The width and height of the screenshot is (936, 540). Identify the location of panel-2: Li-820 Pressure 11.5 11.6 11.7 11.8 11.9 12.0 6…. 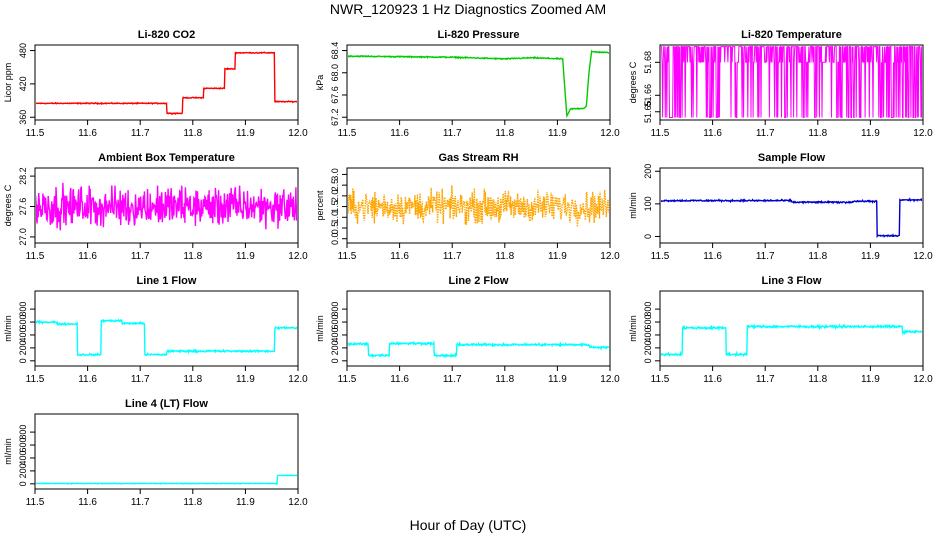
(467, 84).